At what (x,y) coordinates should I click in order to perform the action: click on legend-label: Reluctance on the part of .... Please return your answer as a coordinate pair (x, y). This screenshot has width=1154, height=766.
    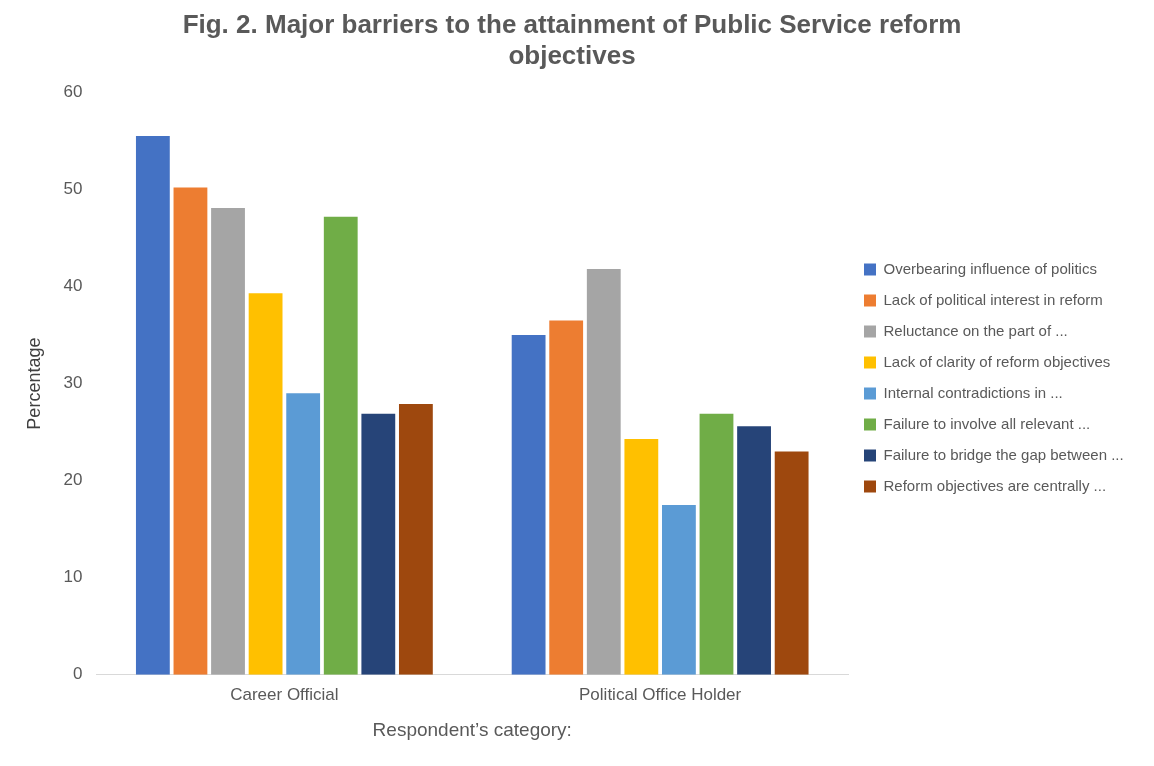
    Looking at the image, I should click on (975, 330).